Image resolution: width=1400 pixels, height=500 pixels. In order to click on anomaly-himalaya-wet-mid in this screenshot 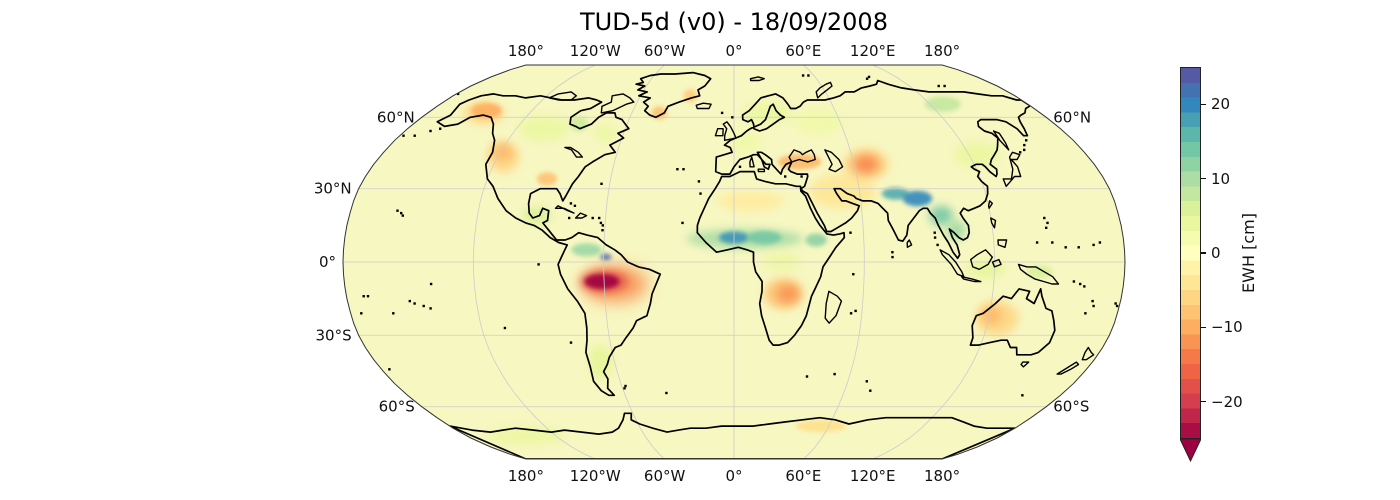, I will do `click(917, 198)`.